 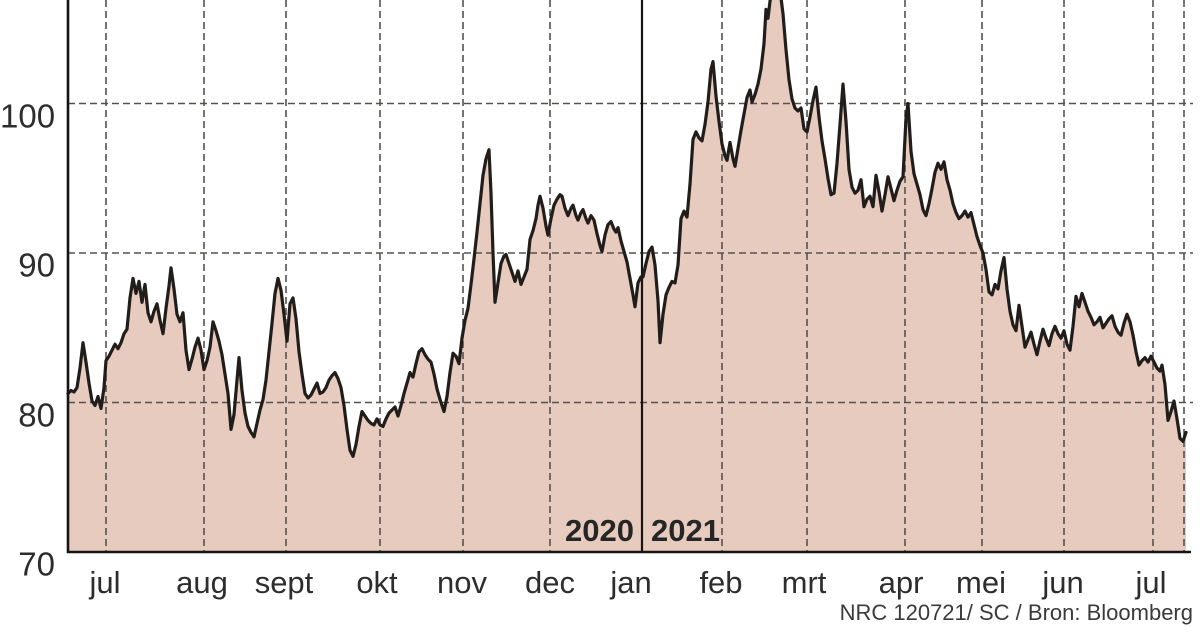 I want to click on x-tick-label: dec, so click(x=550, y=582).